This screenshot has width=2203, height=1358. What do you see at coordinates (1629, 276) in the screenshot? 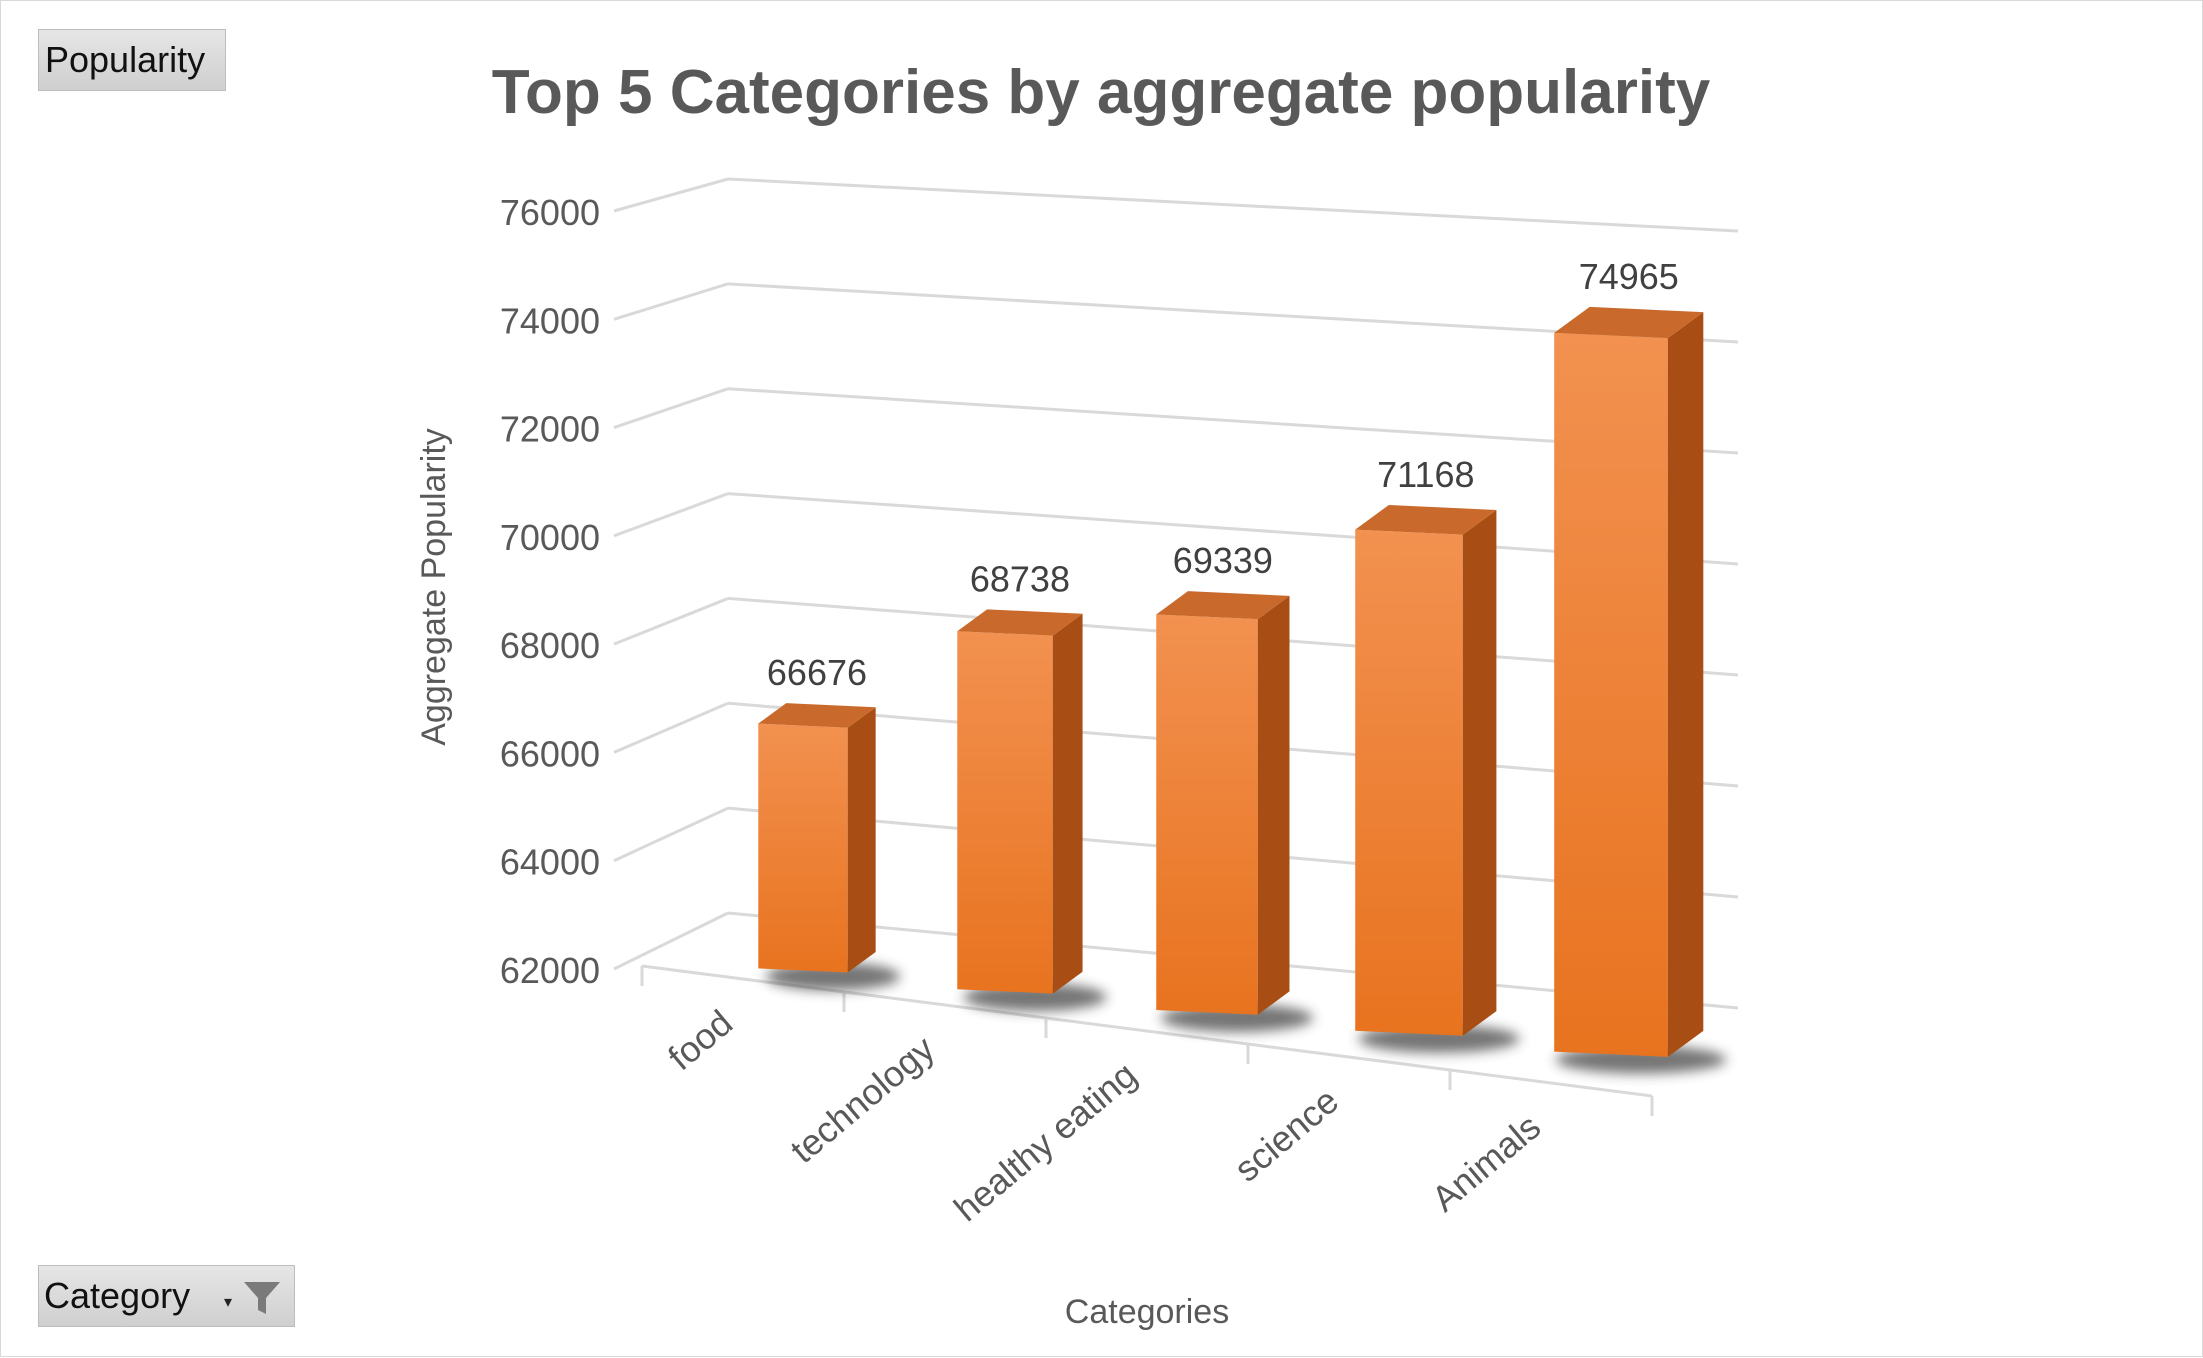
I see `data-label: 74965` at bounding box center [1629, 276].